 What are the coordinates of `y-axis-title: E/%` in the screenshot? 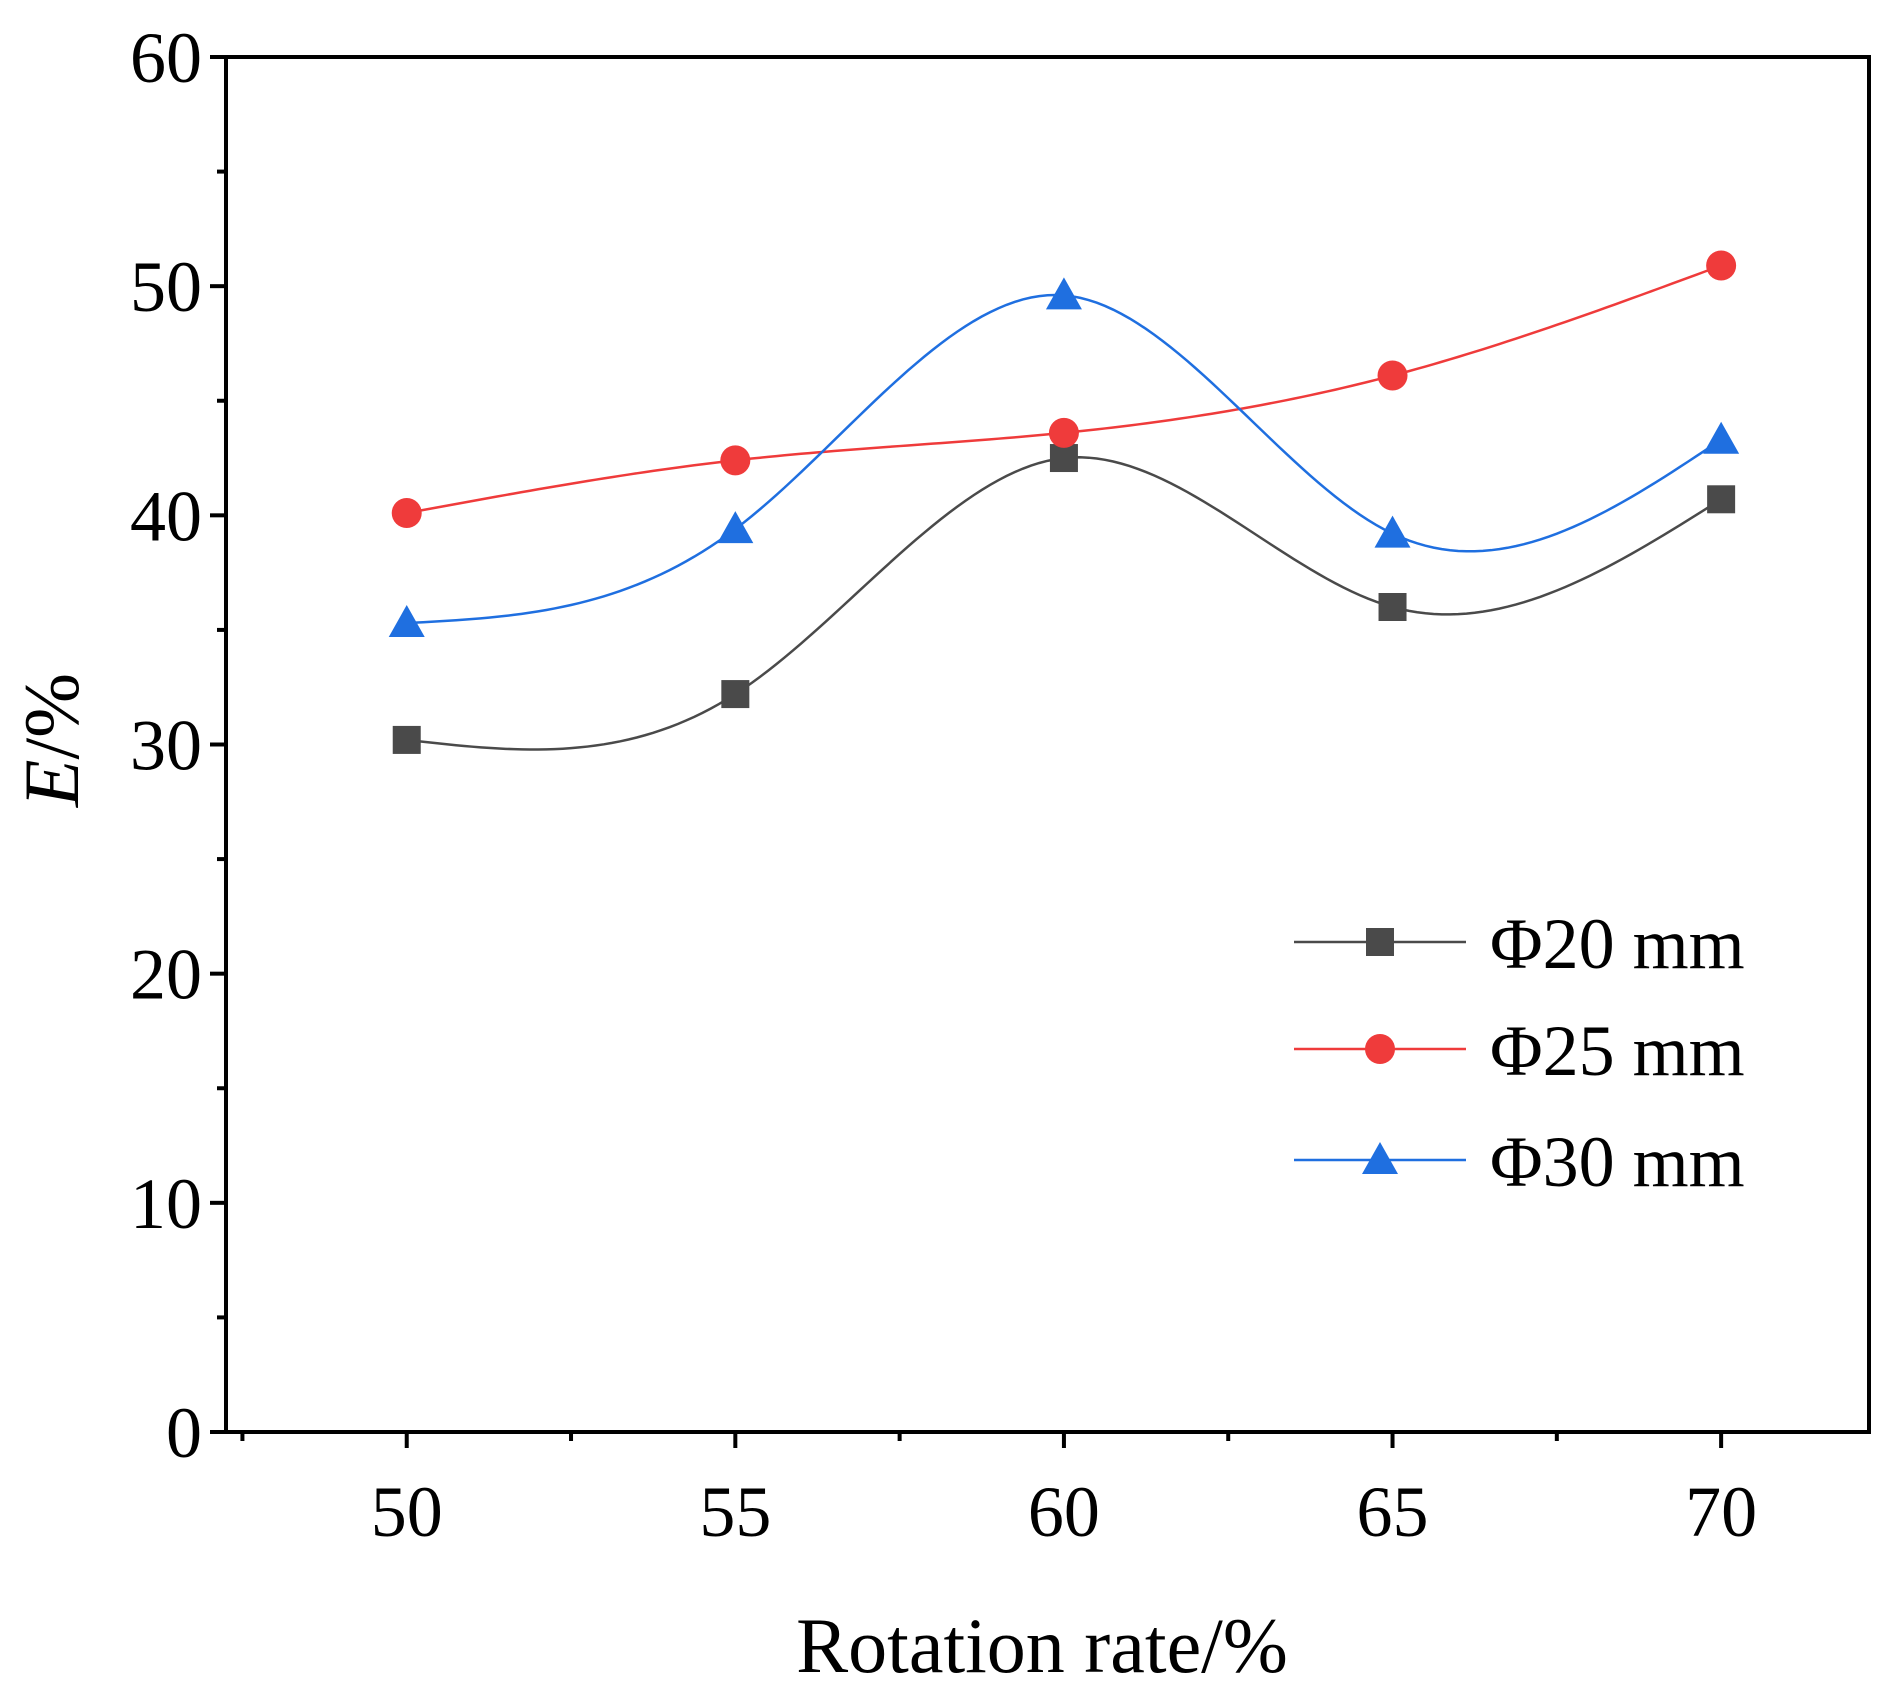 It's located at (51, 740).